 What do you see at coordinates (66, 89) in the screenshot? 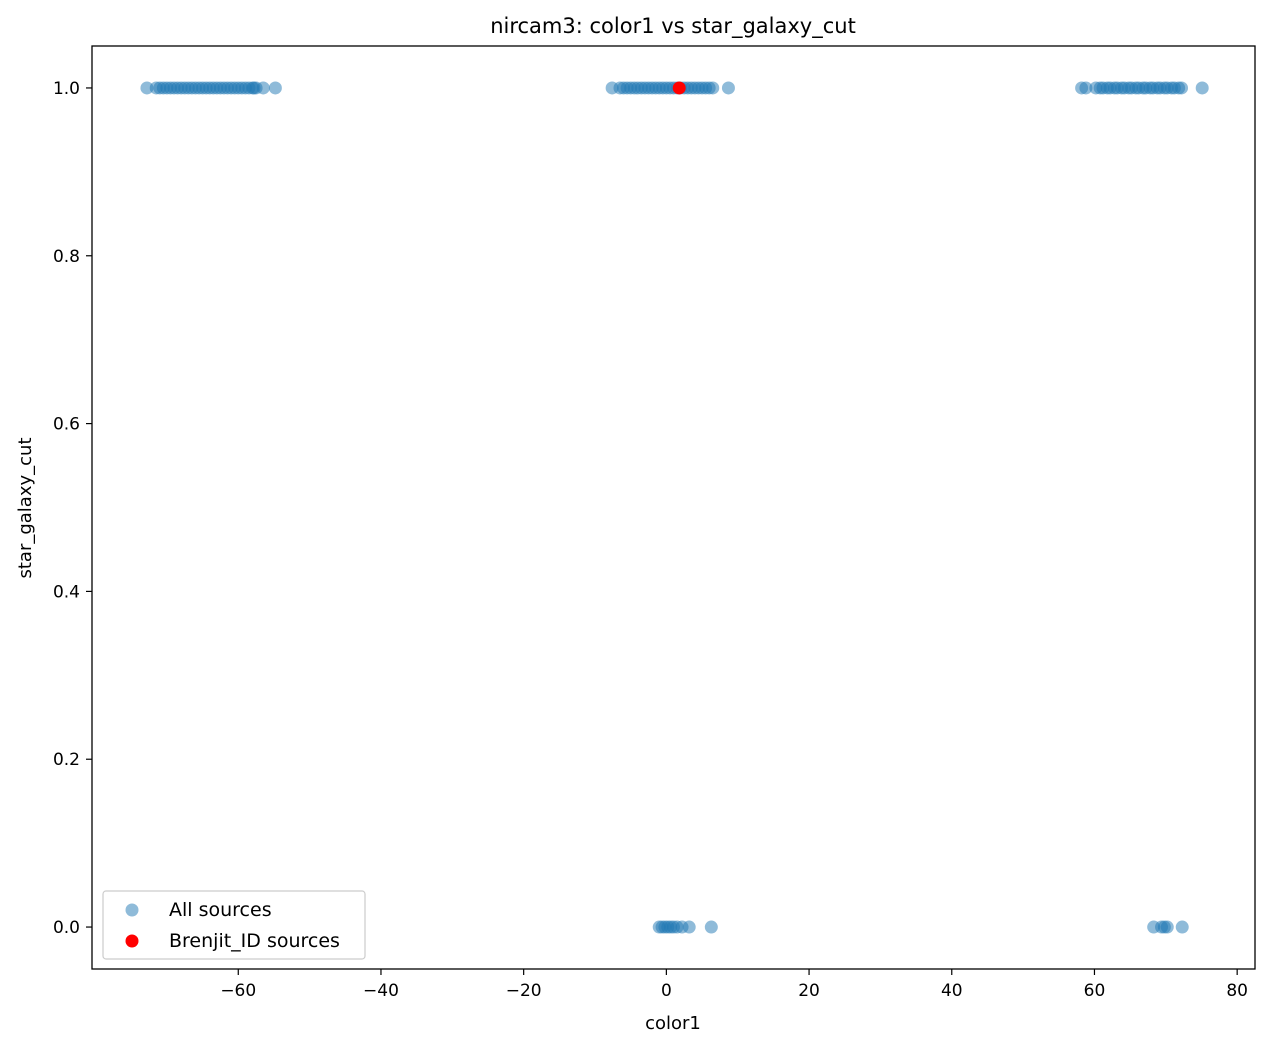
I see `y-tick-label: 1.0` at bounding box center [66, 89].